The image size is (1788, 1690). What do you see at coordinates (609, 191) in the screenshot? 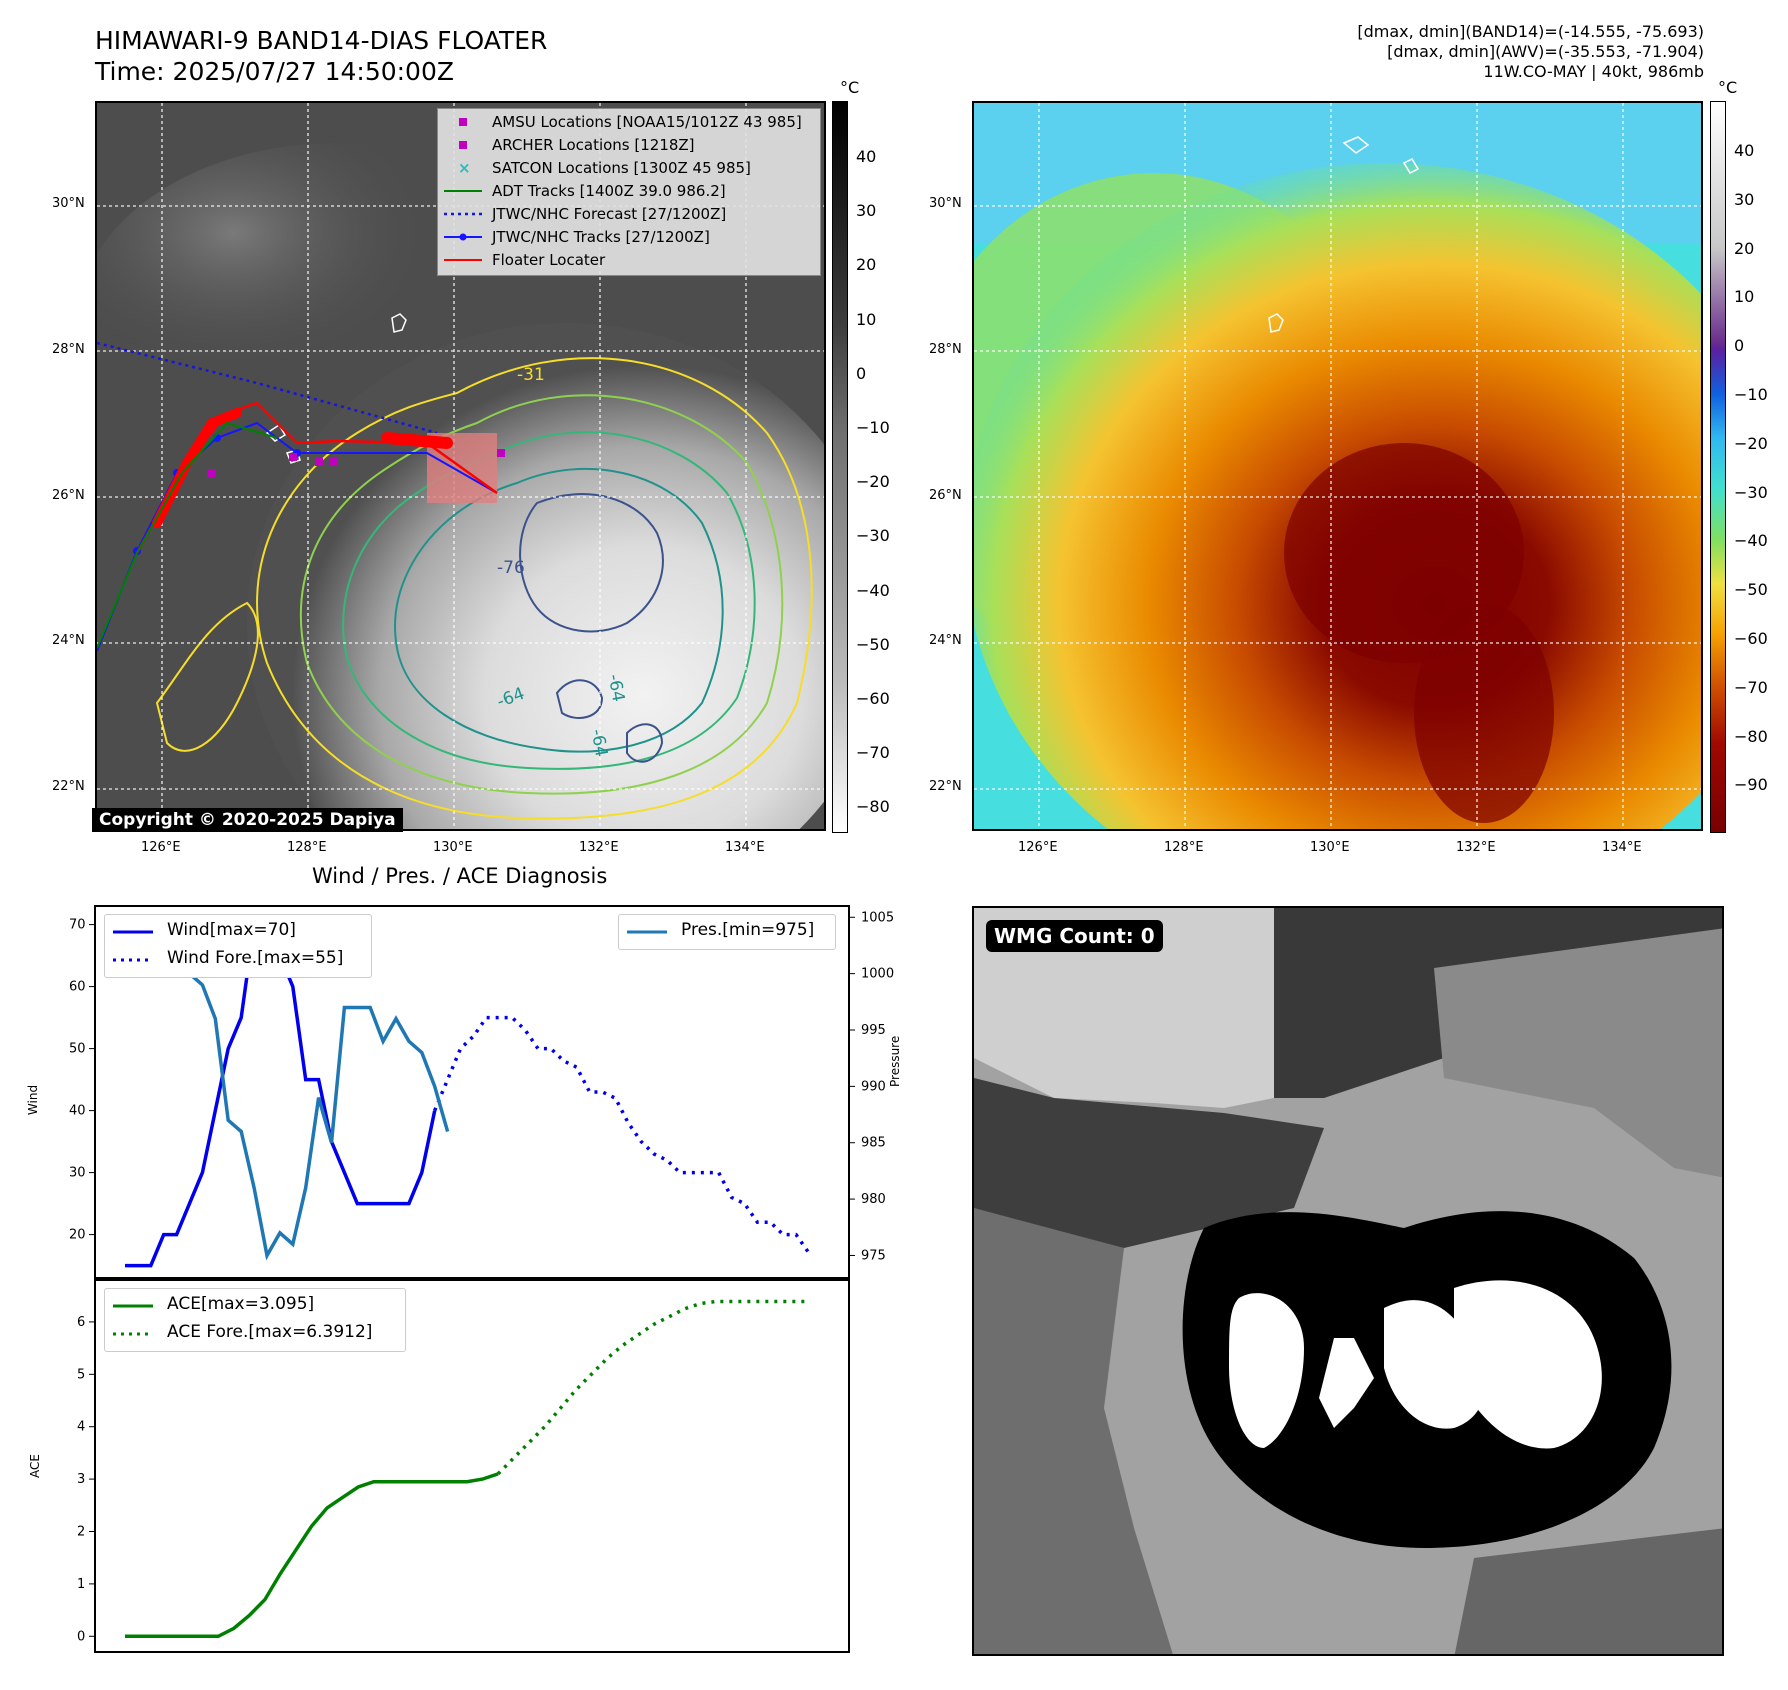
I see `legend-adt: ADT Tracks [1400Z 39.0 986.2]` at bounding box center [609, 191].